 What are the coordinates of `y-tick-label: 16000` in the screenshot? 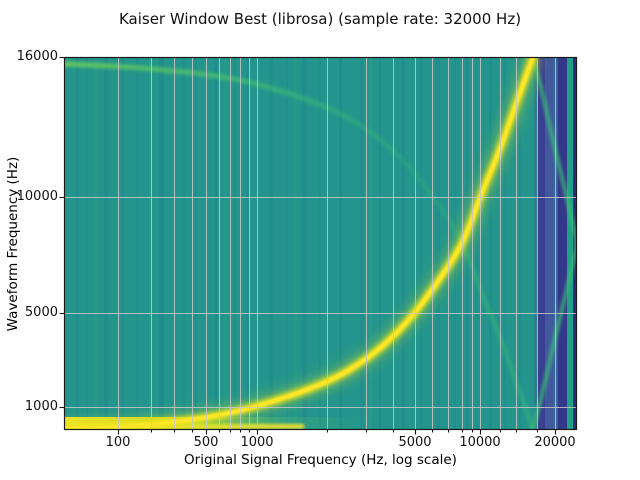 It's located at (37, 56).